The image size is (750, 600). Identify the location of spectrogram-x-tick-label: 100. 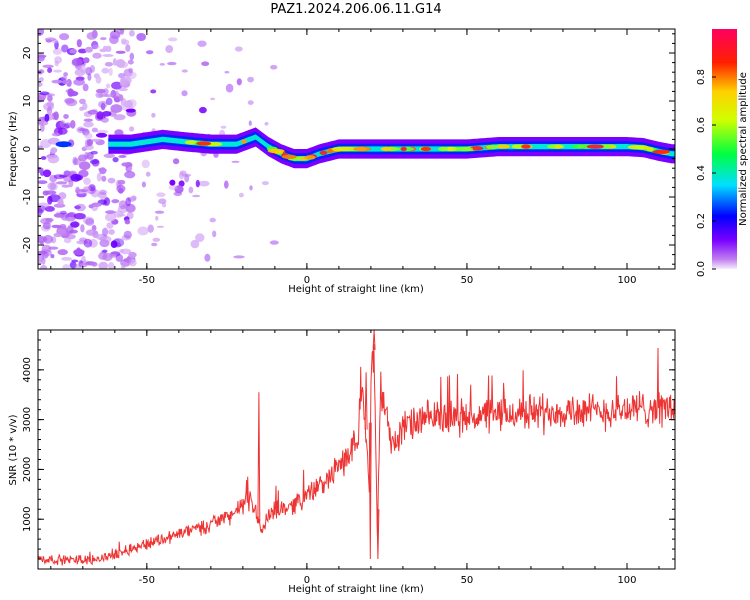
(626, 280).